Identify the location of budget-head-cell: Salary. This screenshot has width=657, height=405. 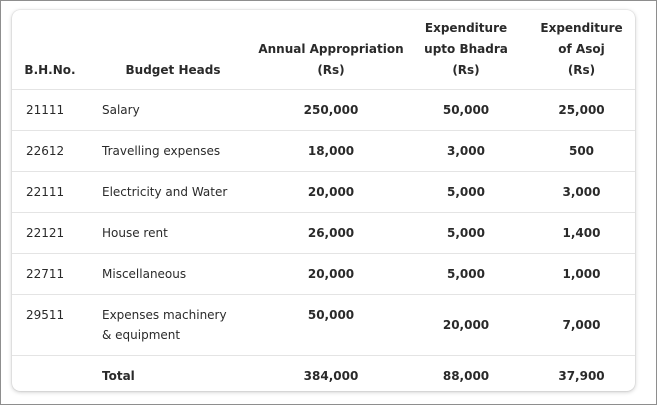
(173, 110).